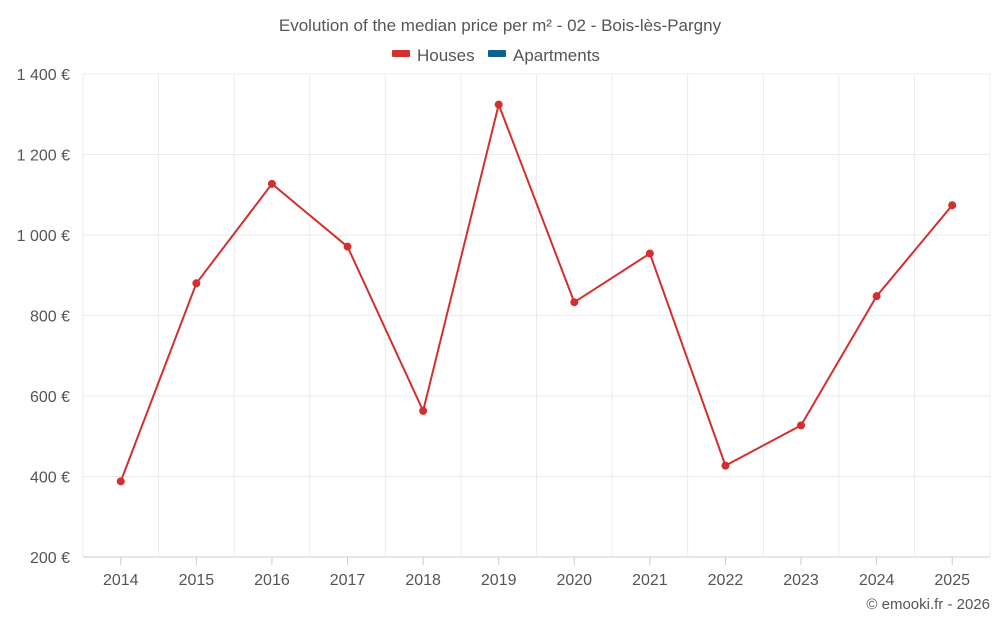 The image size is (1000, 625). I want to click on legend-swatch-houses, so click(401, 53).